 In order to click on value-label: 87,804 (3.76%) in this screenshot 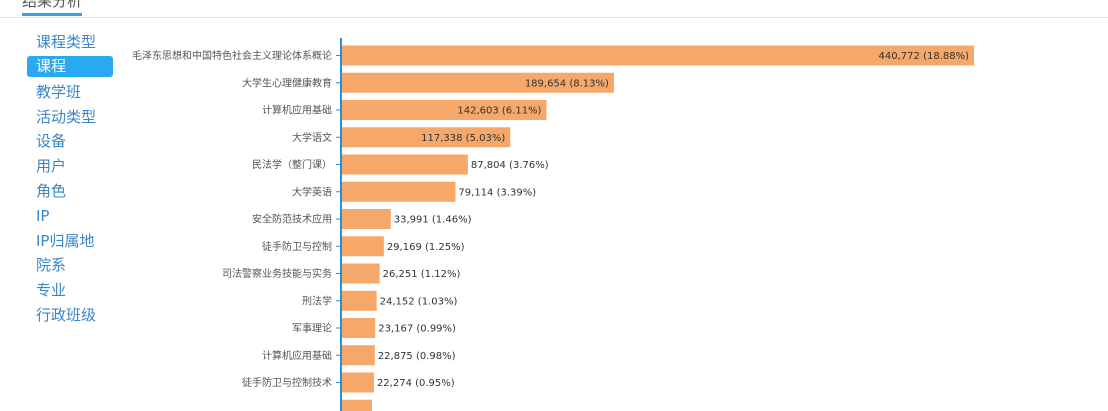, I will do `click(510, 165)`.